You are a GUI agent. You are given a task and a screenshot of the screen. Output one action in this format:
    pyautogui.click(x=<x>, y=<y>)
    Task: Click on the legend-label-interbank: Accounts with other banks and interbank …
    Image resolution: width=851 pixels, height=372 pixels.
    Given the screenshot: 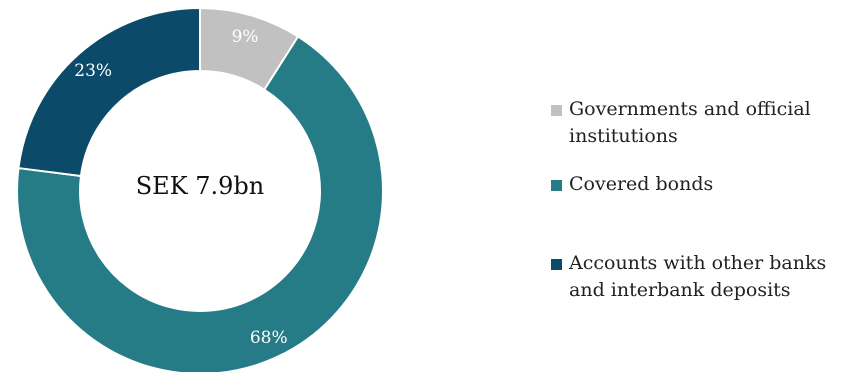 What is the action you would take?
    pyautogui.click(x=698, y=276)
    